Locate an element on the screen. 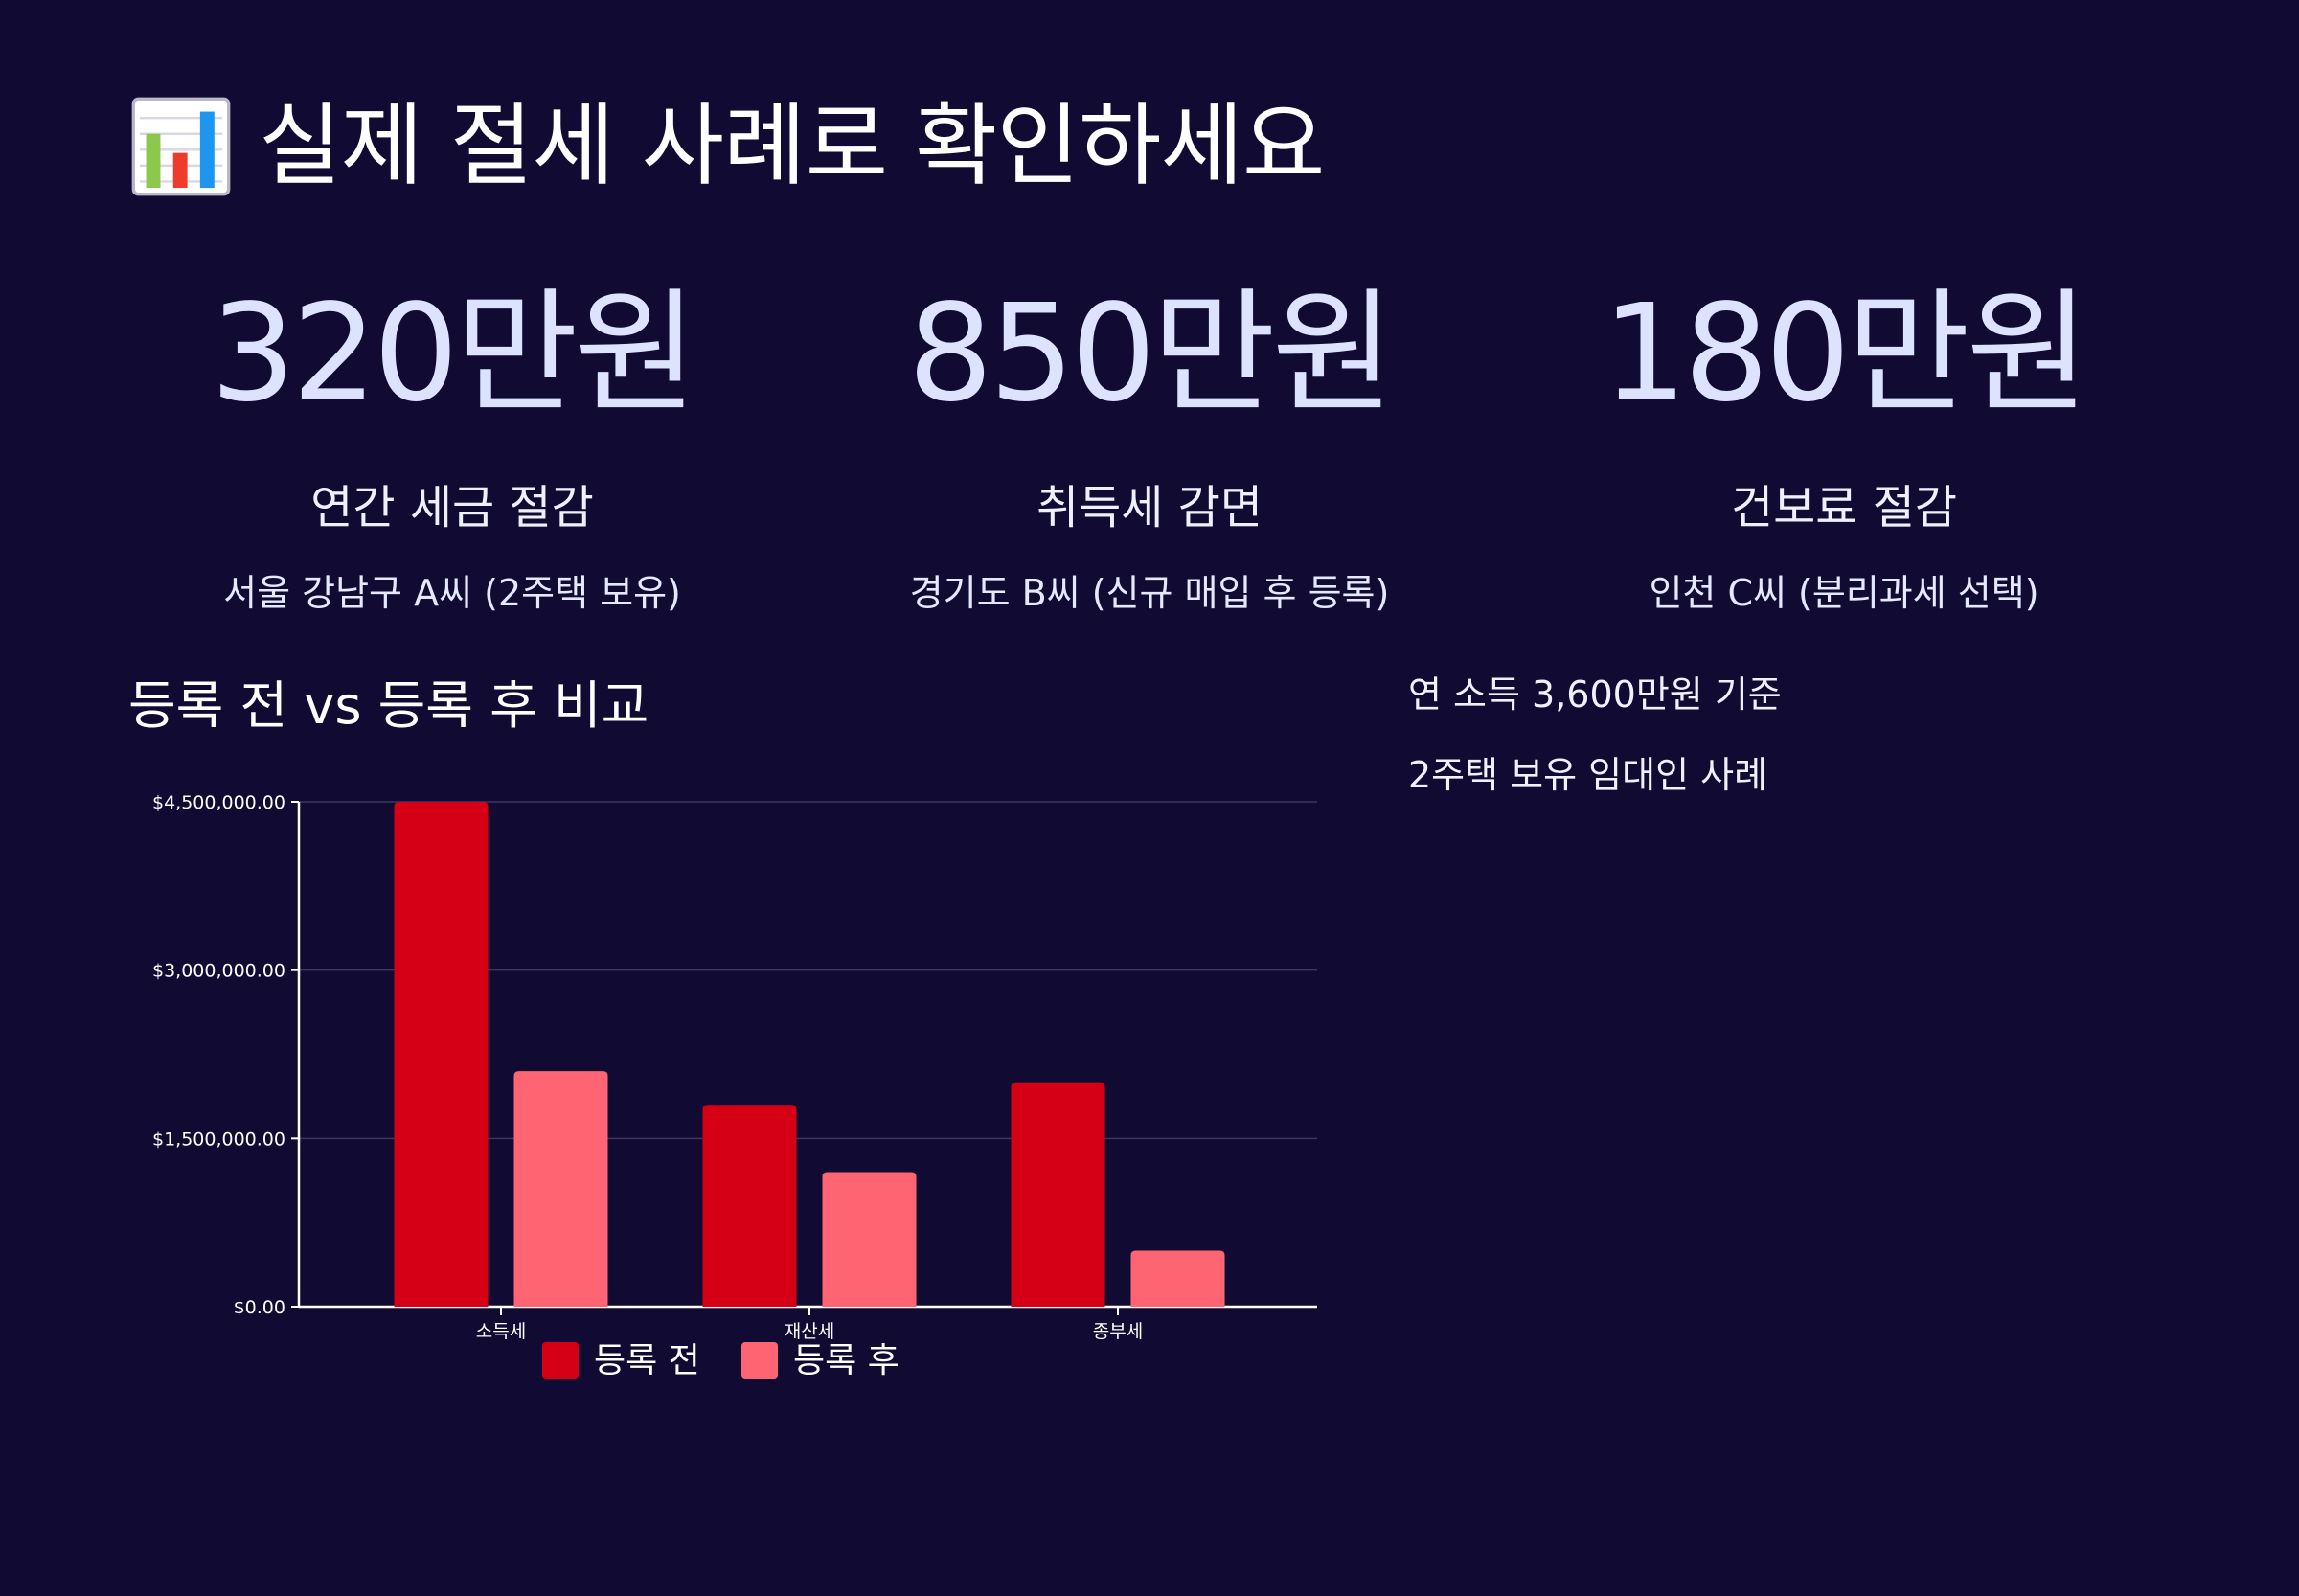  legend-label: 등록 후 is located at coordinates (846, 1360).